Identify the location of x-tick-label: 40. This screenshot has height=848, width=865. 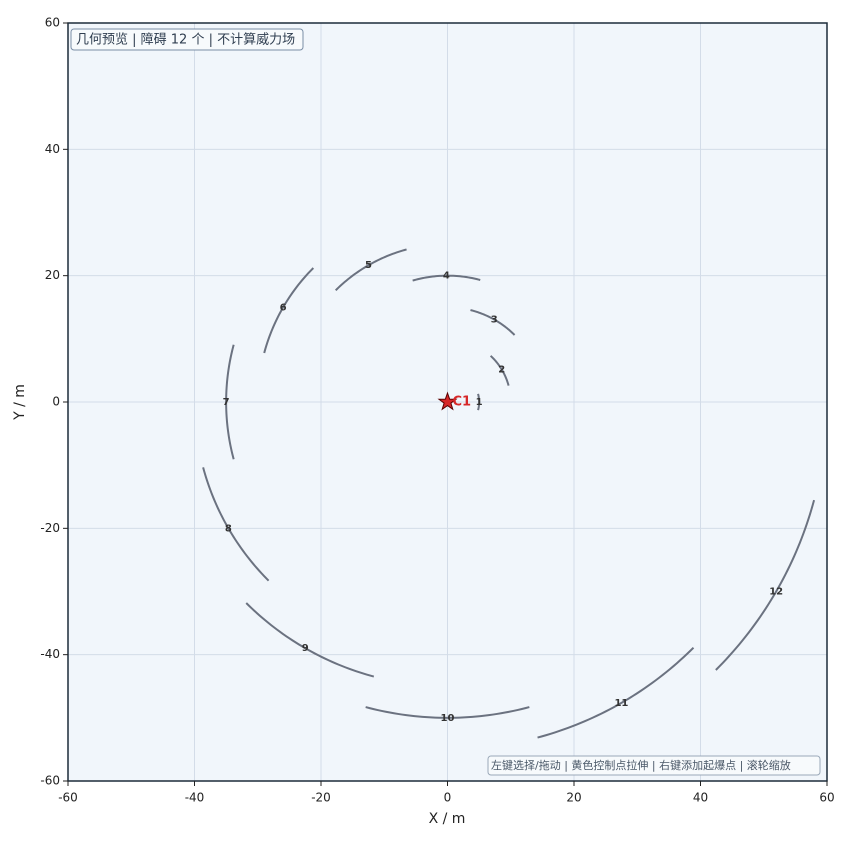
(700, 798).